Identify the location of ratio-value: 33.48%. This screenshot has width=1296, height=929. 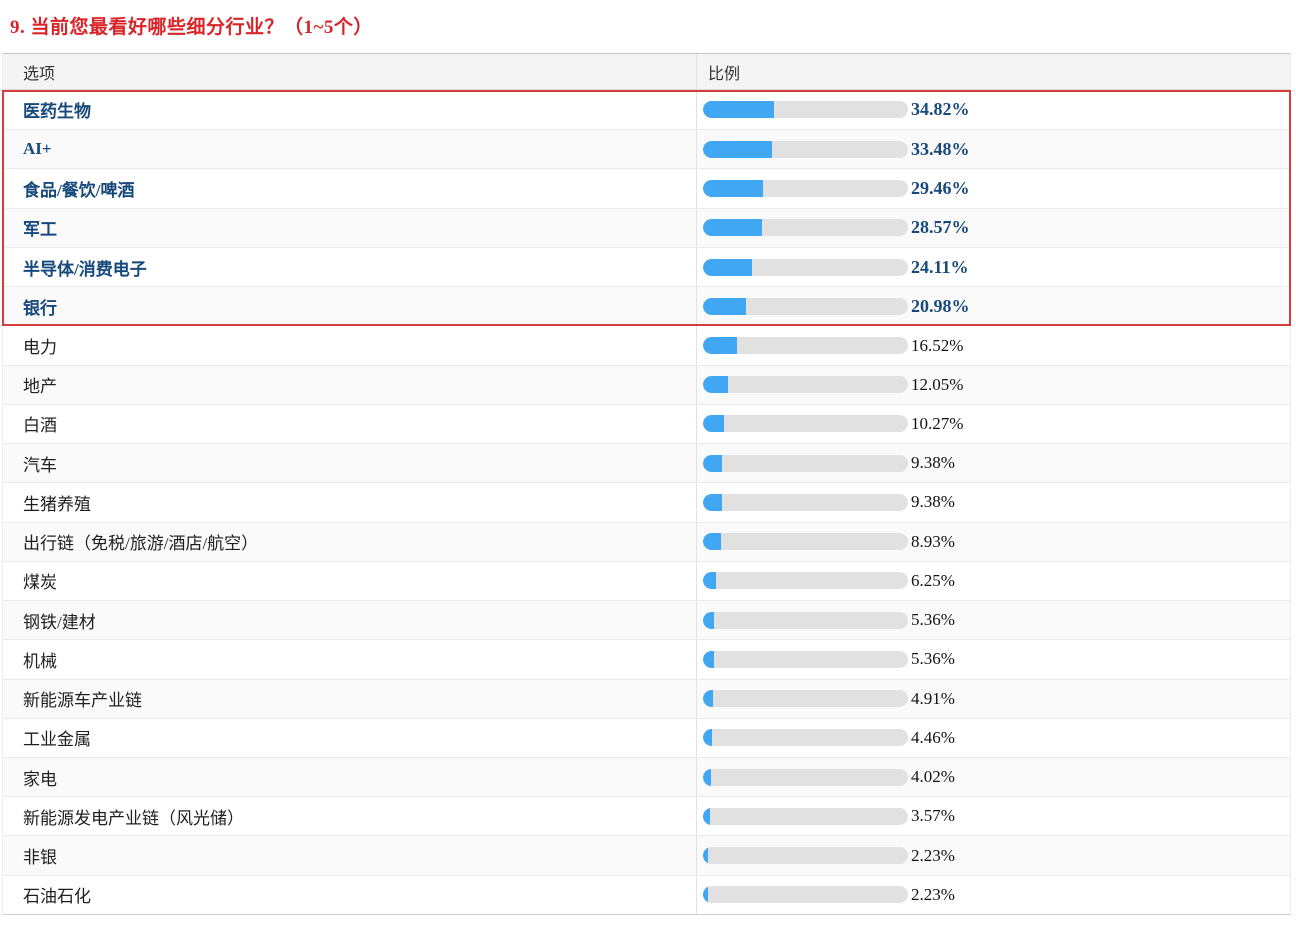
(940, 148).